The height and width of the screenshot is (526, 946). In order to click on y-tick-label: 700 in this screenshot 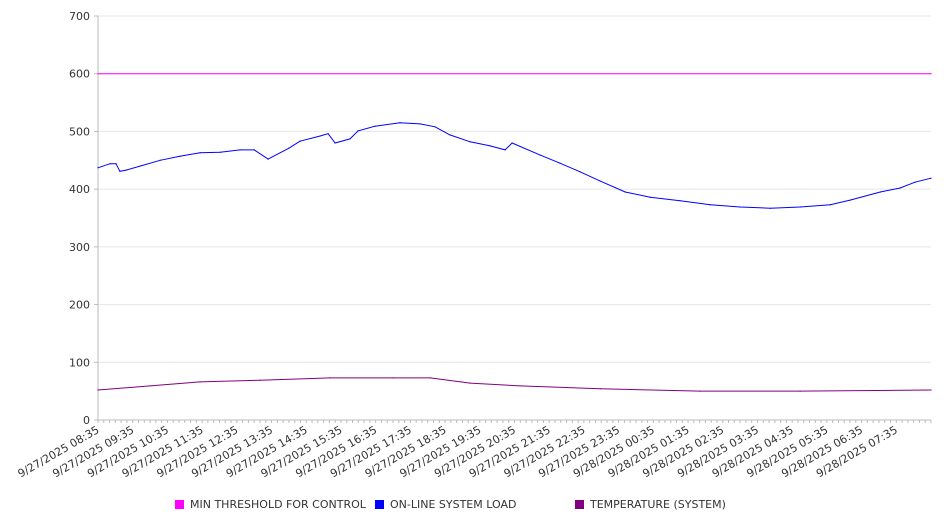, I will do `click(79, 16)`.